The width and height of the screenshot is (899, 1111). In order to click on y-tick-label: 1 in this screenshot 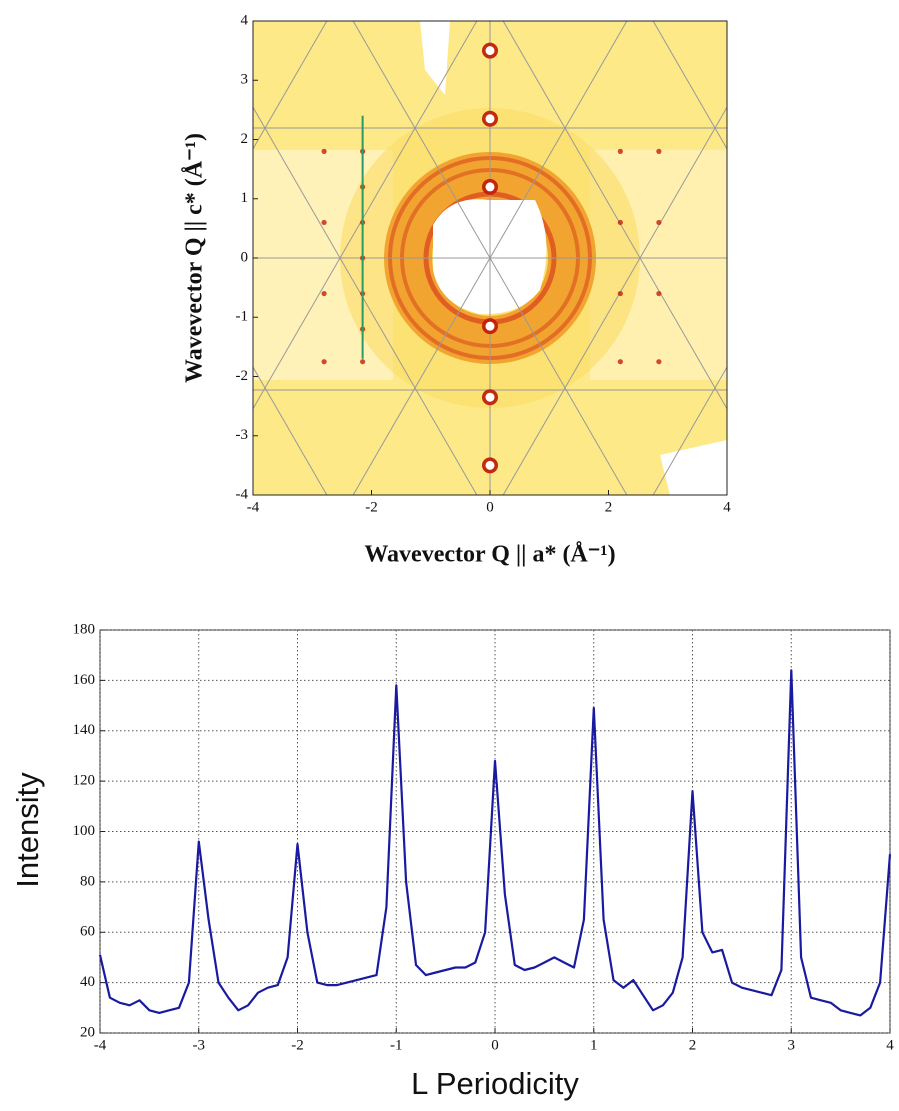, I will do `click(245, 198)`.